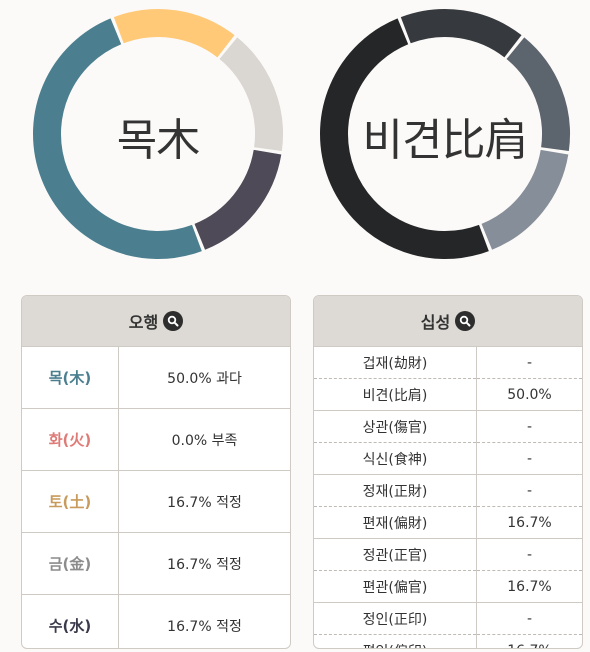  Describe the element at coordinates (70, 501) in the screenshot. I see `ohaeng-element-label: 토(土)` at that location.